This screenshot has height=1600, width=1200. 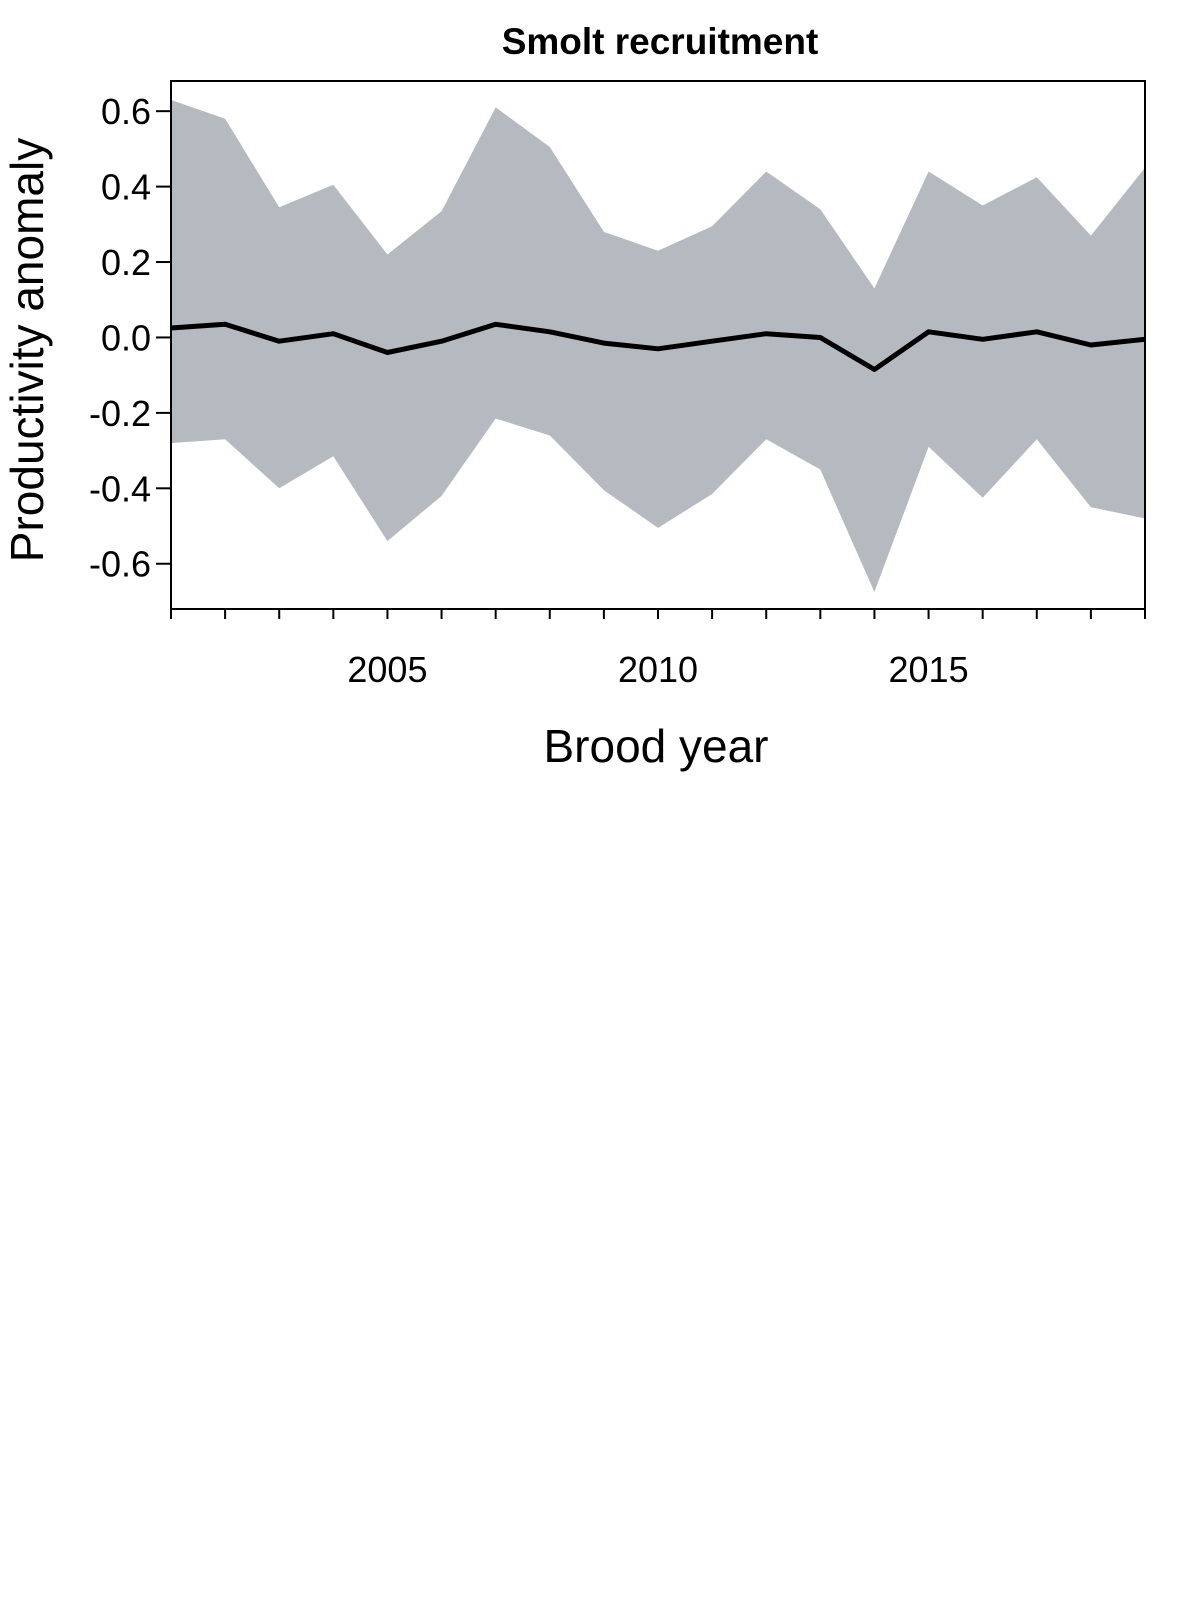 I want to click on chart-title: Smolt recruitment, so click(x=660, y=41).